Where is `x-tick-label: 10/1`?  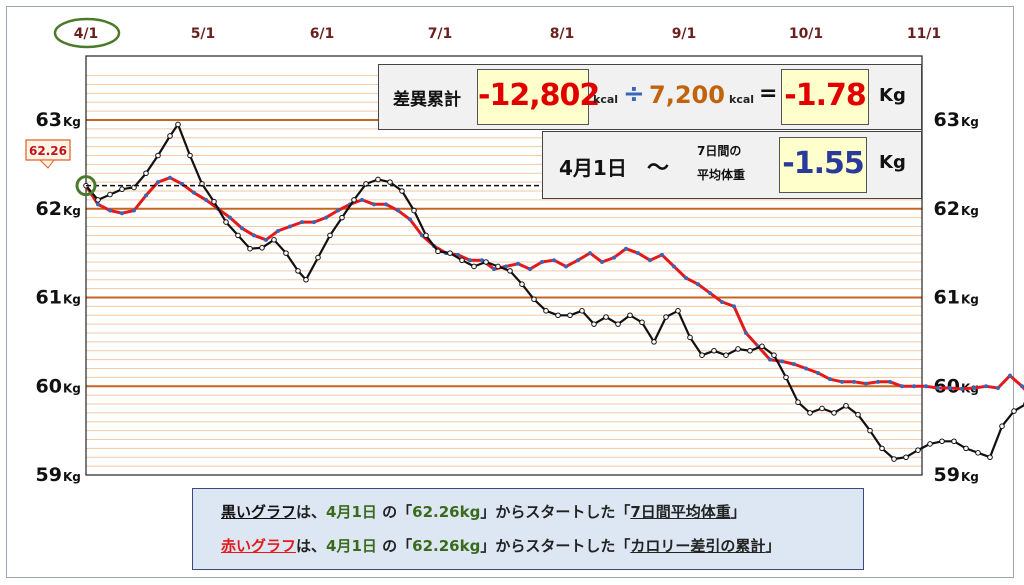
x-tick-label: 10/1 is located at coordinates (806, 34).